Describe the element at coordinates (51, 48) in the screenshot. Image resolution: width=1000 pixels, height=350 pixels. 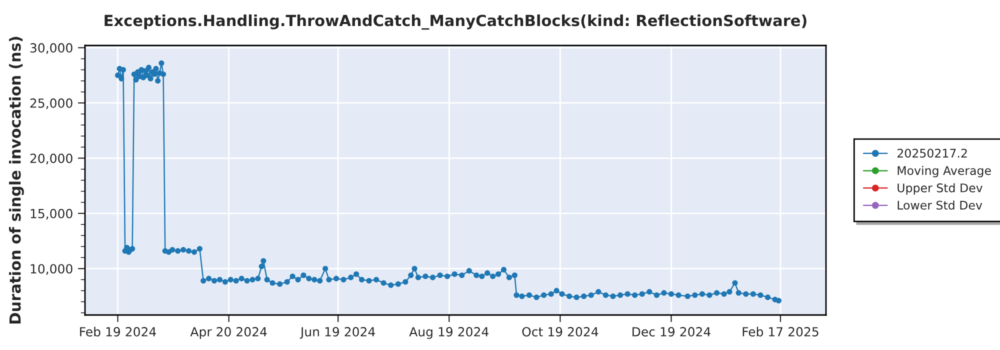
I see `y-tick-label: 30,000` at that location.